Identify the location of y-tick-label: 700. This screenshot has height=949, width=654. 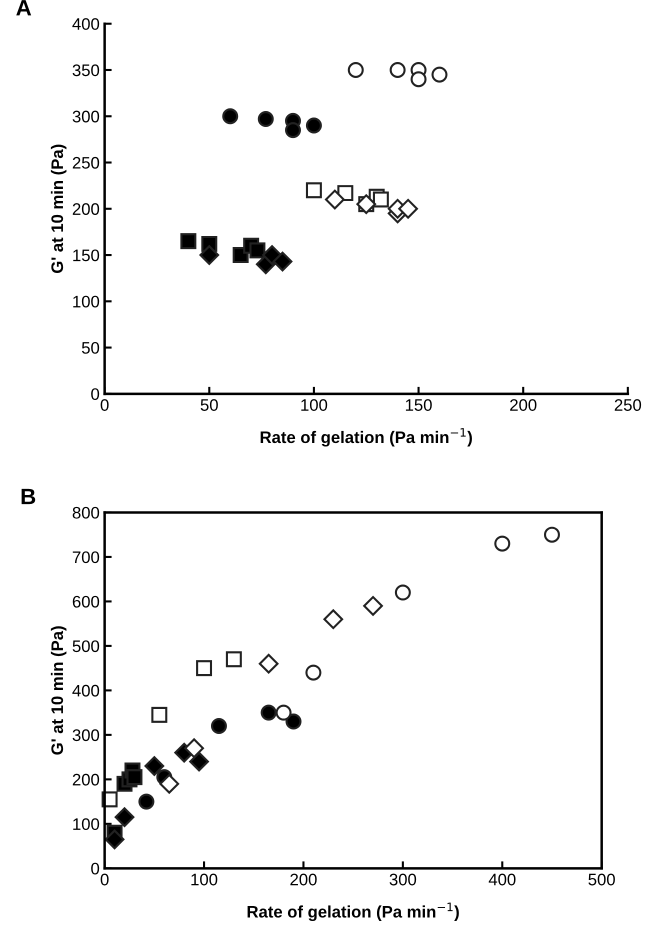
(86, 557).